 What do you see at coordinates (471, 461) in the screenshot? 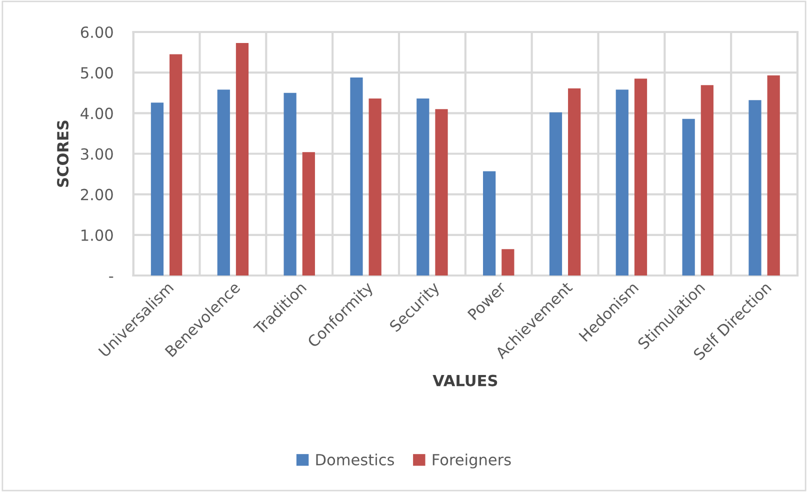
I see `legend-label: Foreigners` at bounding box center [471, 461].